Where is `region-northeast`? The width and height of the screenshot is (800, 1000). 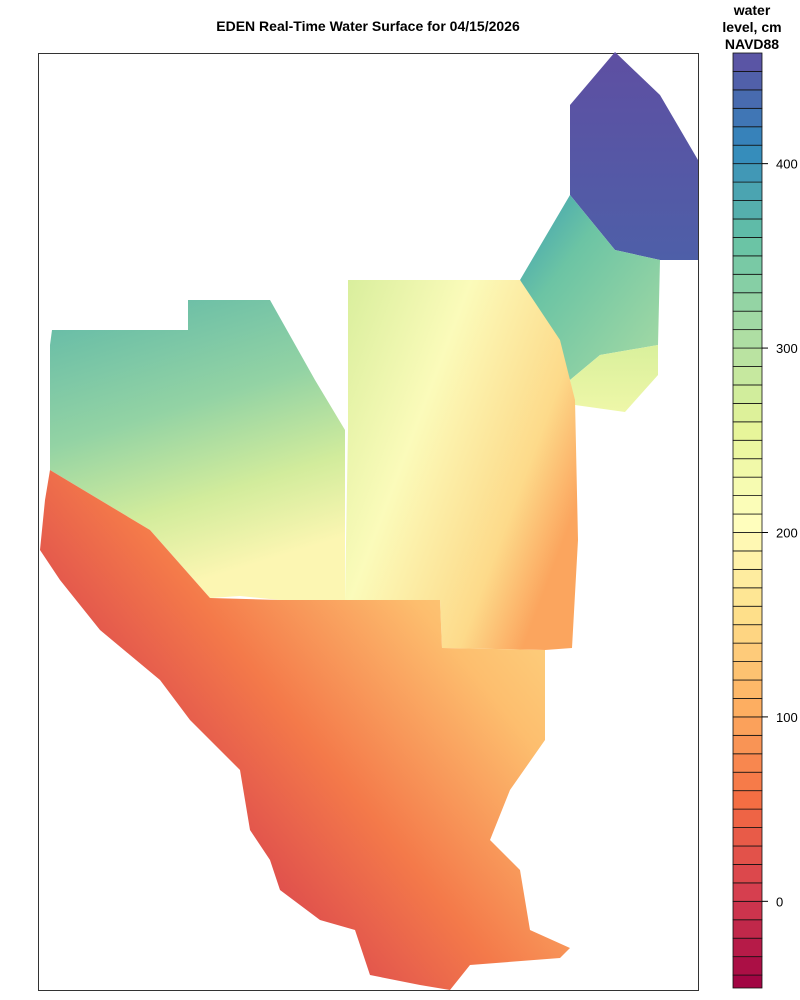 region-northeast is located at coordinates (634, 156).